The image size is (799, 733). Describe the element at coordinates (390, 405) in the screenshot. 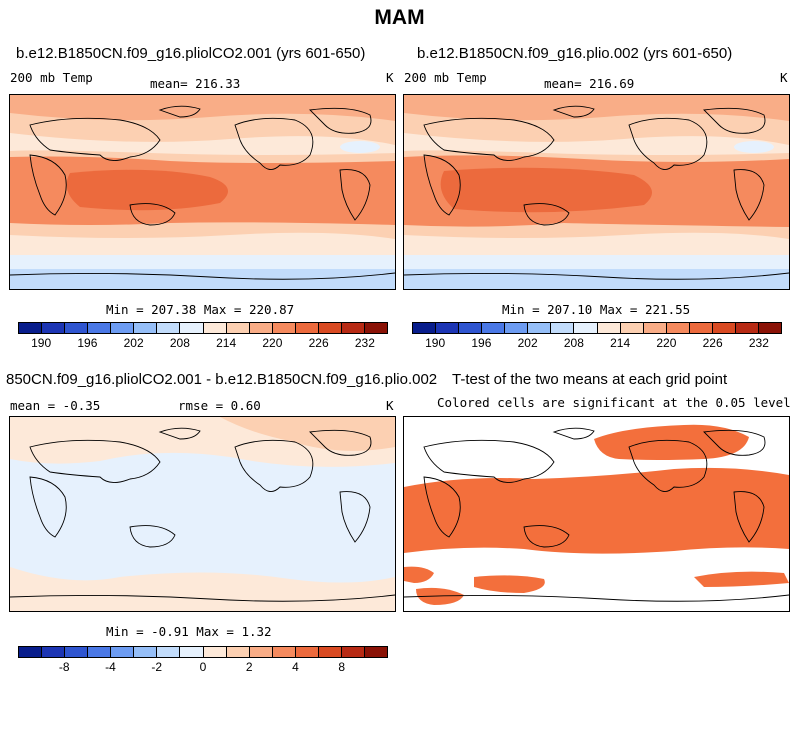

I see `units-label-bottom-left: K` at that location.